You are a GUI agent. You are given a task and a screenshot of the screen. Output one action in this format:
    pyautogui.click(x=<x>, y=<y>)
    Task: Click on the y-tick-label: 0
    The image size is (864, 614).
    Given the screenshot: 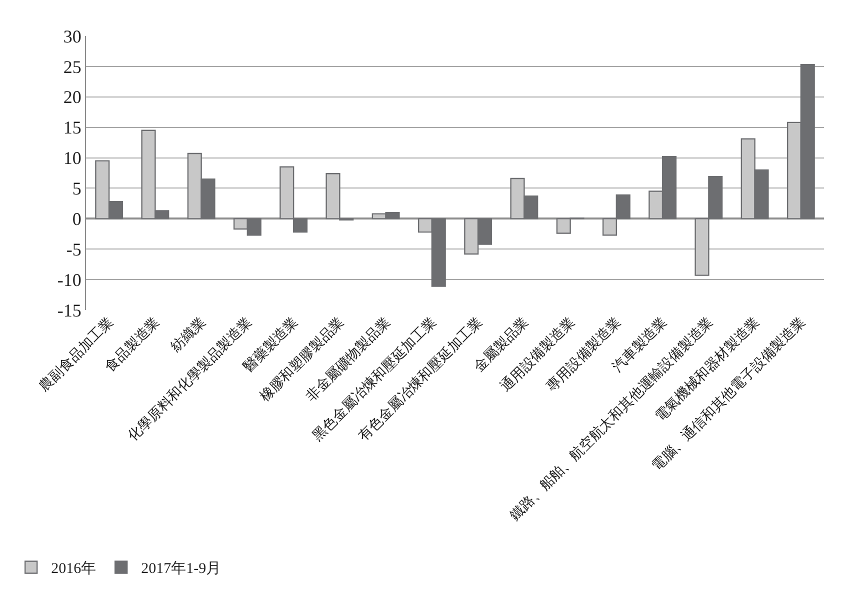 What is the action you would take?
    pyautogui.click(x=77, y=218)
    